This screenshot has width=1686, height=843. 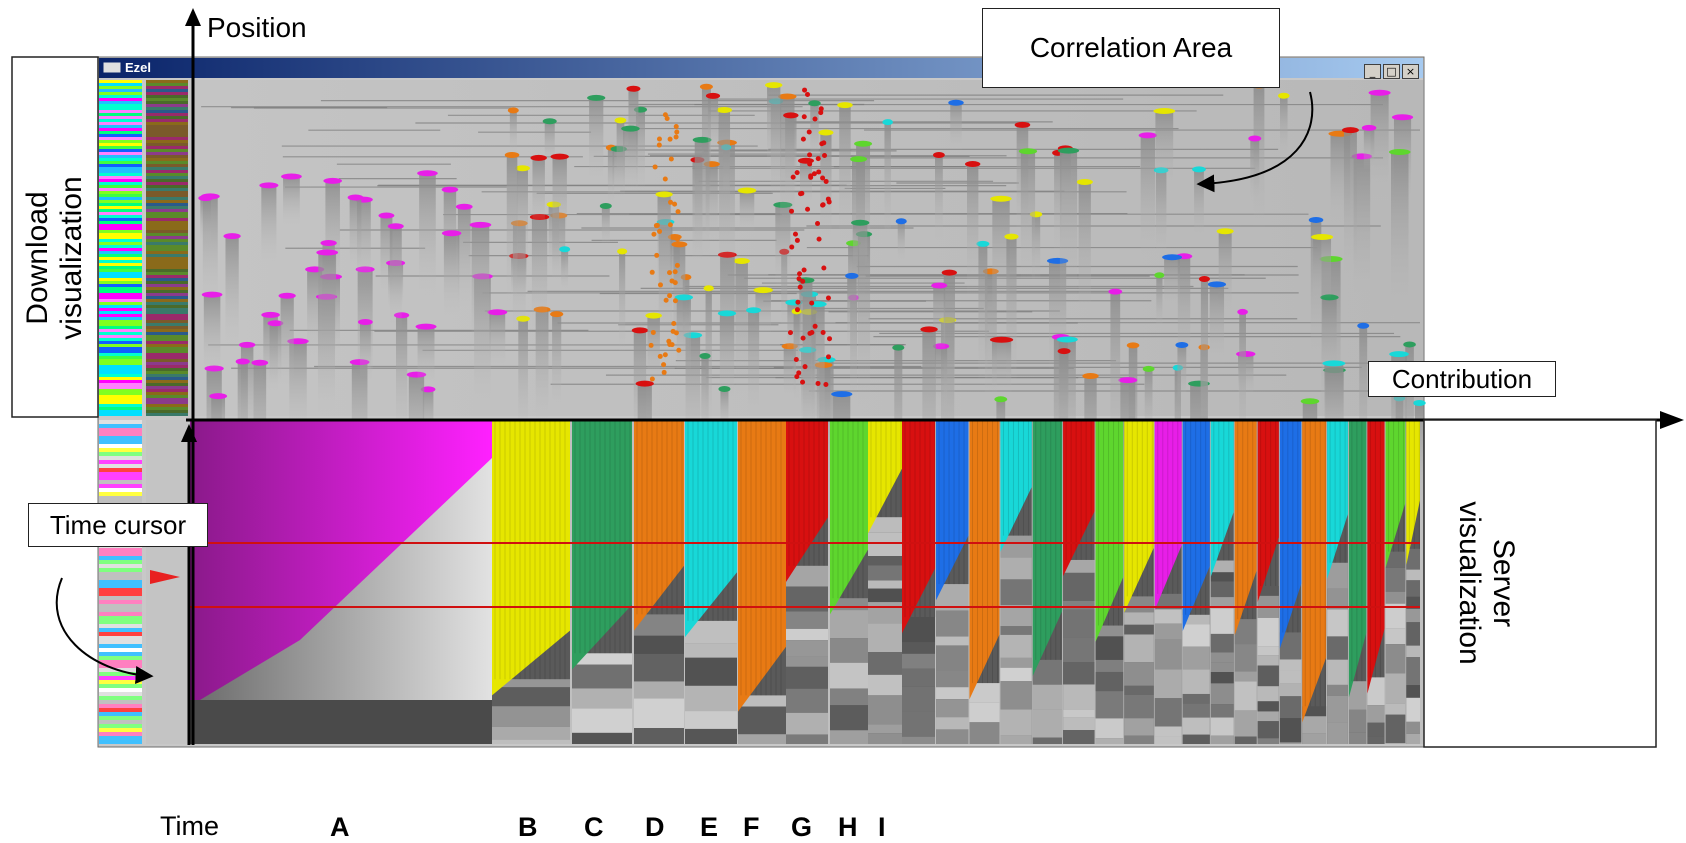 I want to click on server-label-line1: Server, so click(x=1503, y=583).